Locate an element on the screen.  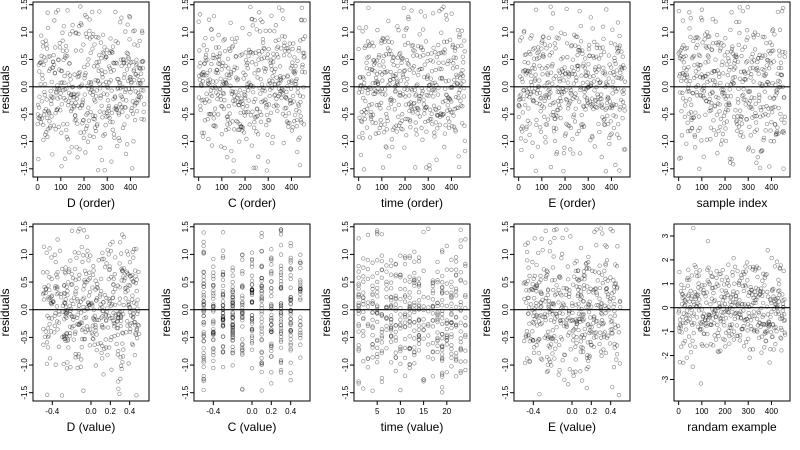
y-tick-label: 1.0 is located at coordinates (505, 254).